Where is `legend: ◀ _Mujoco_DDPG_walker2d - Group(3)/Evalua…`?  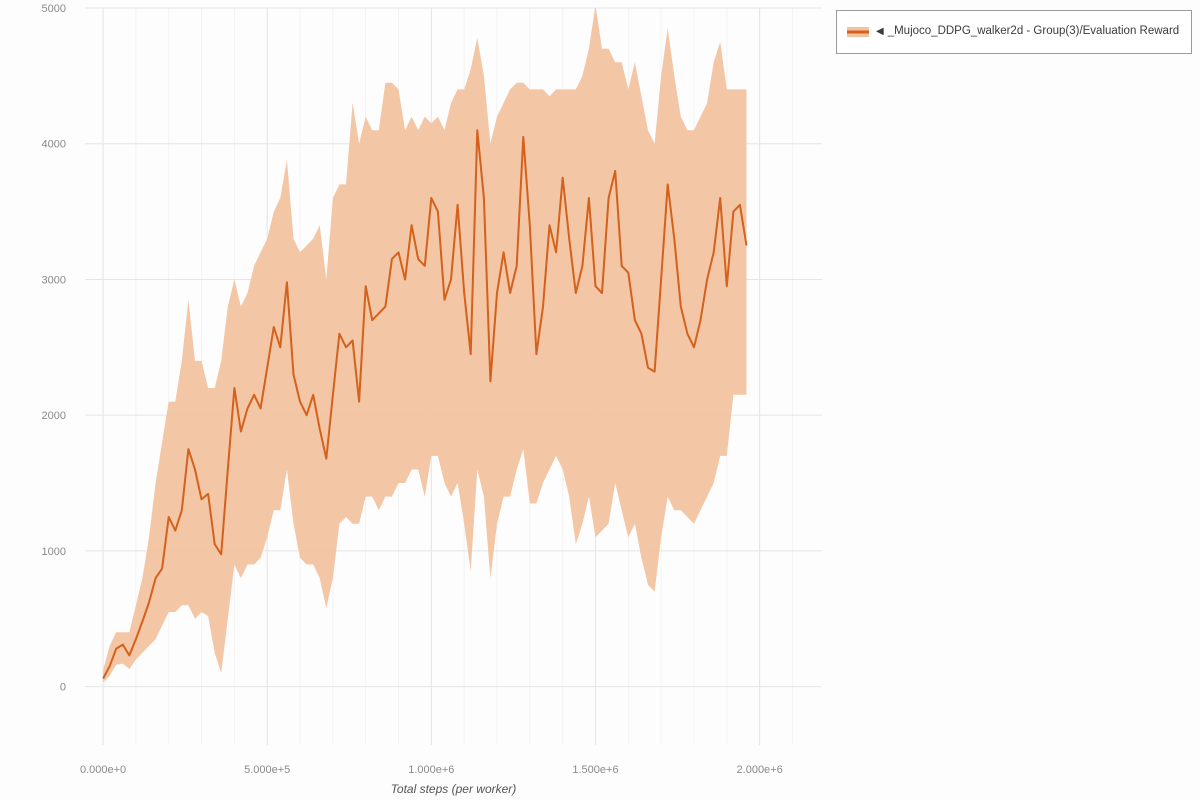 legend: ◀ _Mujoco_DDPG_walker2d - Group(3)/Evalua… is located at coordinates (1014, 32).